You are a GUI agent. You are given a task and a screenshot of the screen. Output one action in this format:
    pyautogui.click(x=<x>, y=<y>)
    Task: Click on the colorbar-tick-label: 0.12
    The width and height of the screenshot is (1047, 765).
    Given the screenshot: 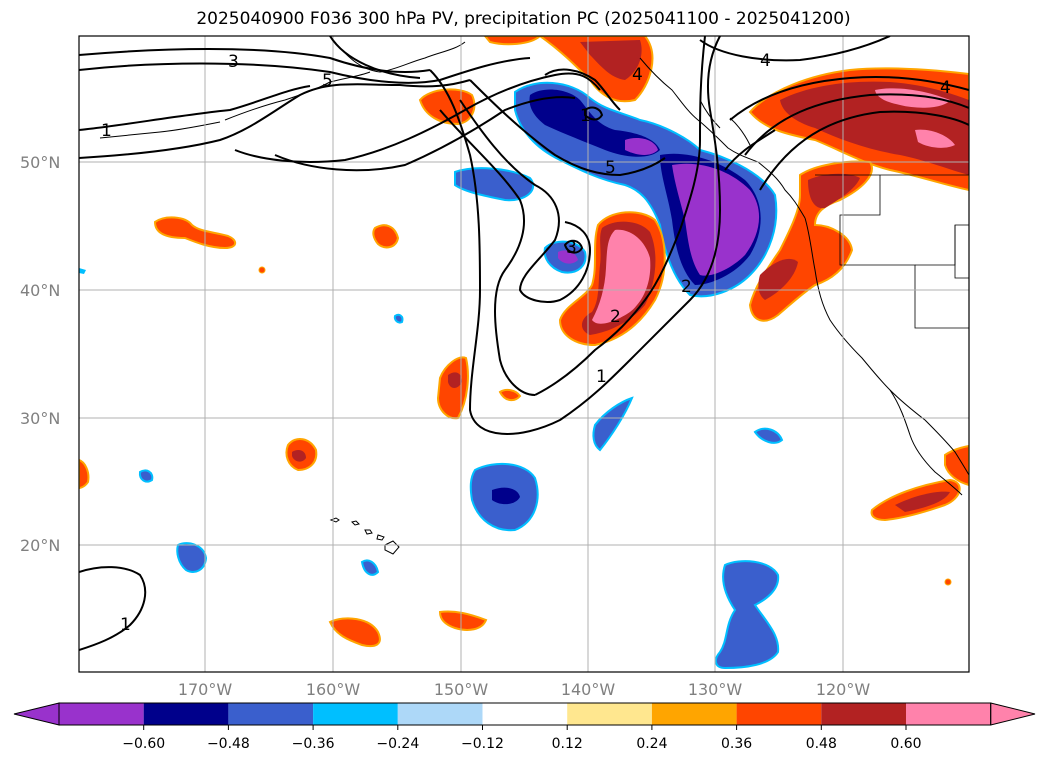 What is the action you would take?
    pyautogui.click(x=567, y=744)
    